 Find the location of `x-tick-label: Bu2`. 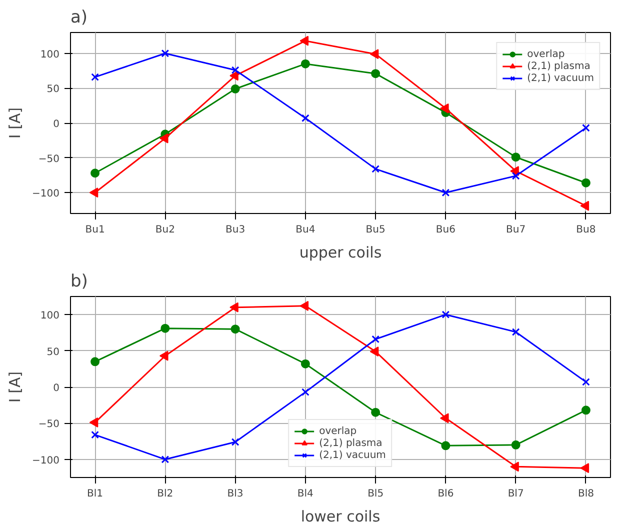

x-tick-label: Bu2 is located at coordinates (165, 230).